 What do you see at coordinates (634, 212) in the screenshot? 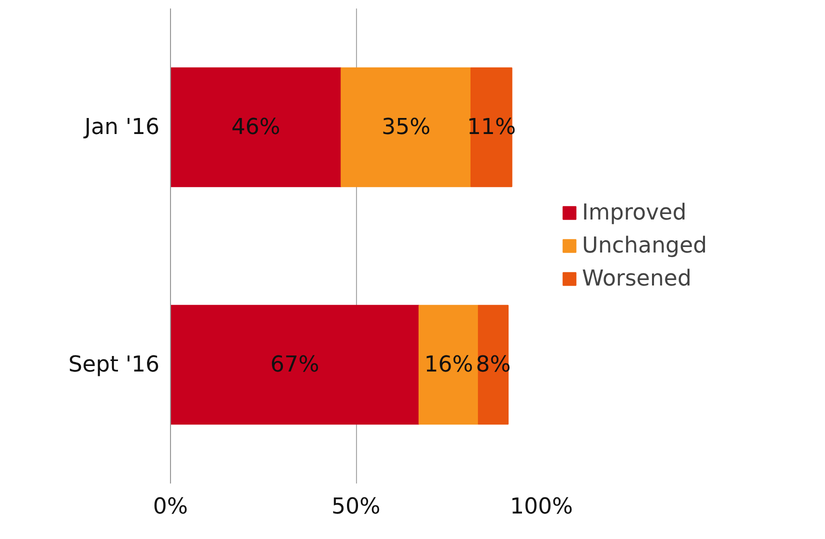
I see `legend-label: Improved` at bounding box center [634, 212].